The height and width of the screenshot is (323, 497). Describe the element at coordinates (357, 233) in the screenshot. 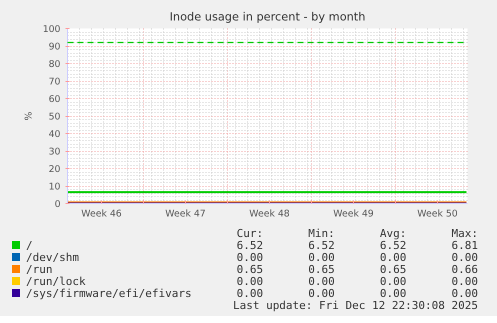

I see `text: Cur: Min: Avg: Max:` at that location.